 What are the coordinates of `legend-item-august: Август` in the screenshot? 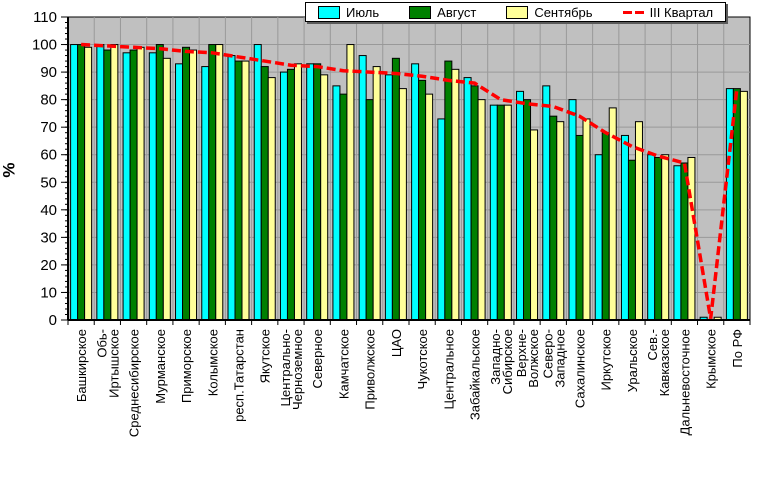 It's located at (442, 12).